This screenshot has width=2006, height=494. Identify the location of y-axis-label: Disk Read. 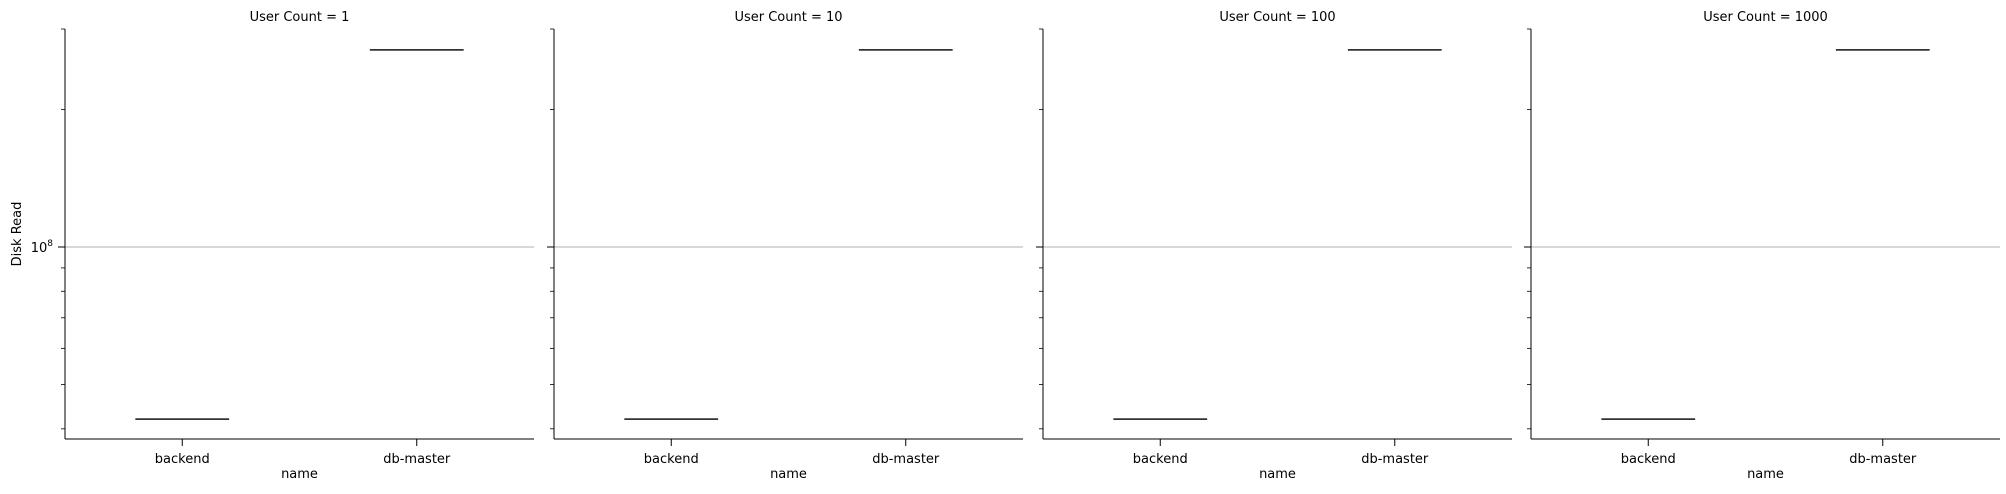
(17, 234).